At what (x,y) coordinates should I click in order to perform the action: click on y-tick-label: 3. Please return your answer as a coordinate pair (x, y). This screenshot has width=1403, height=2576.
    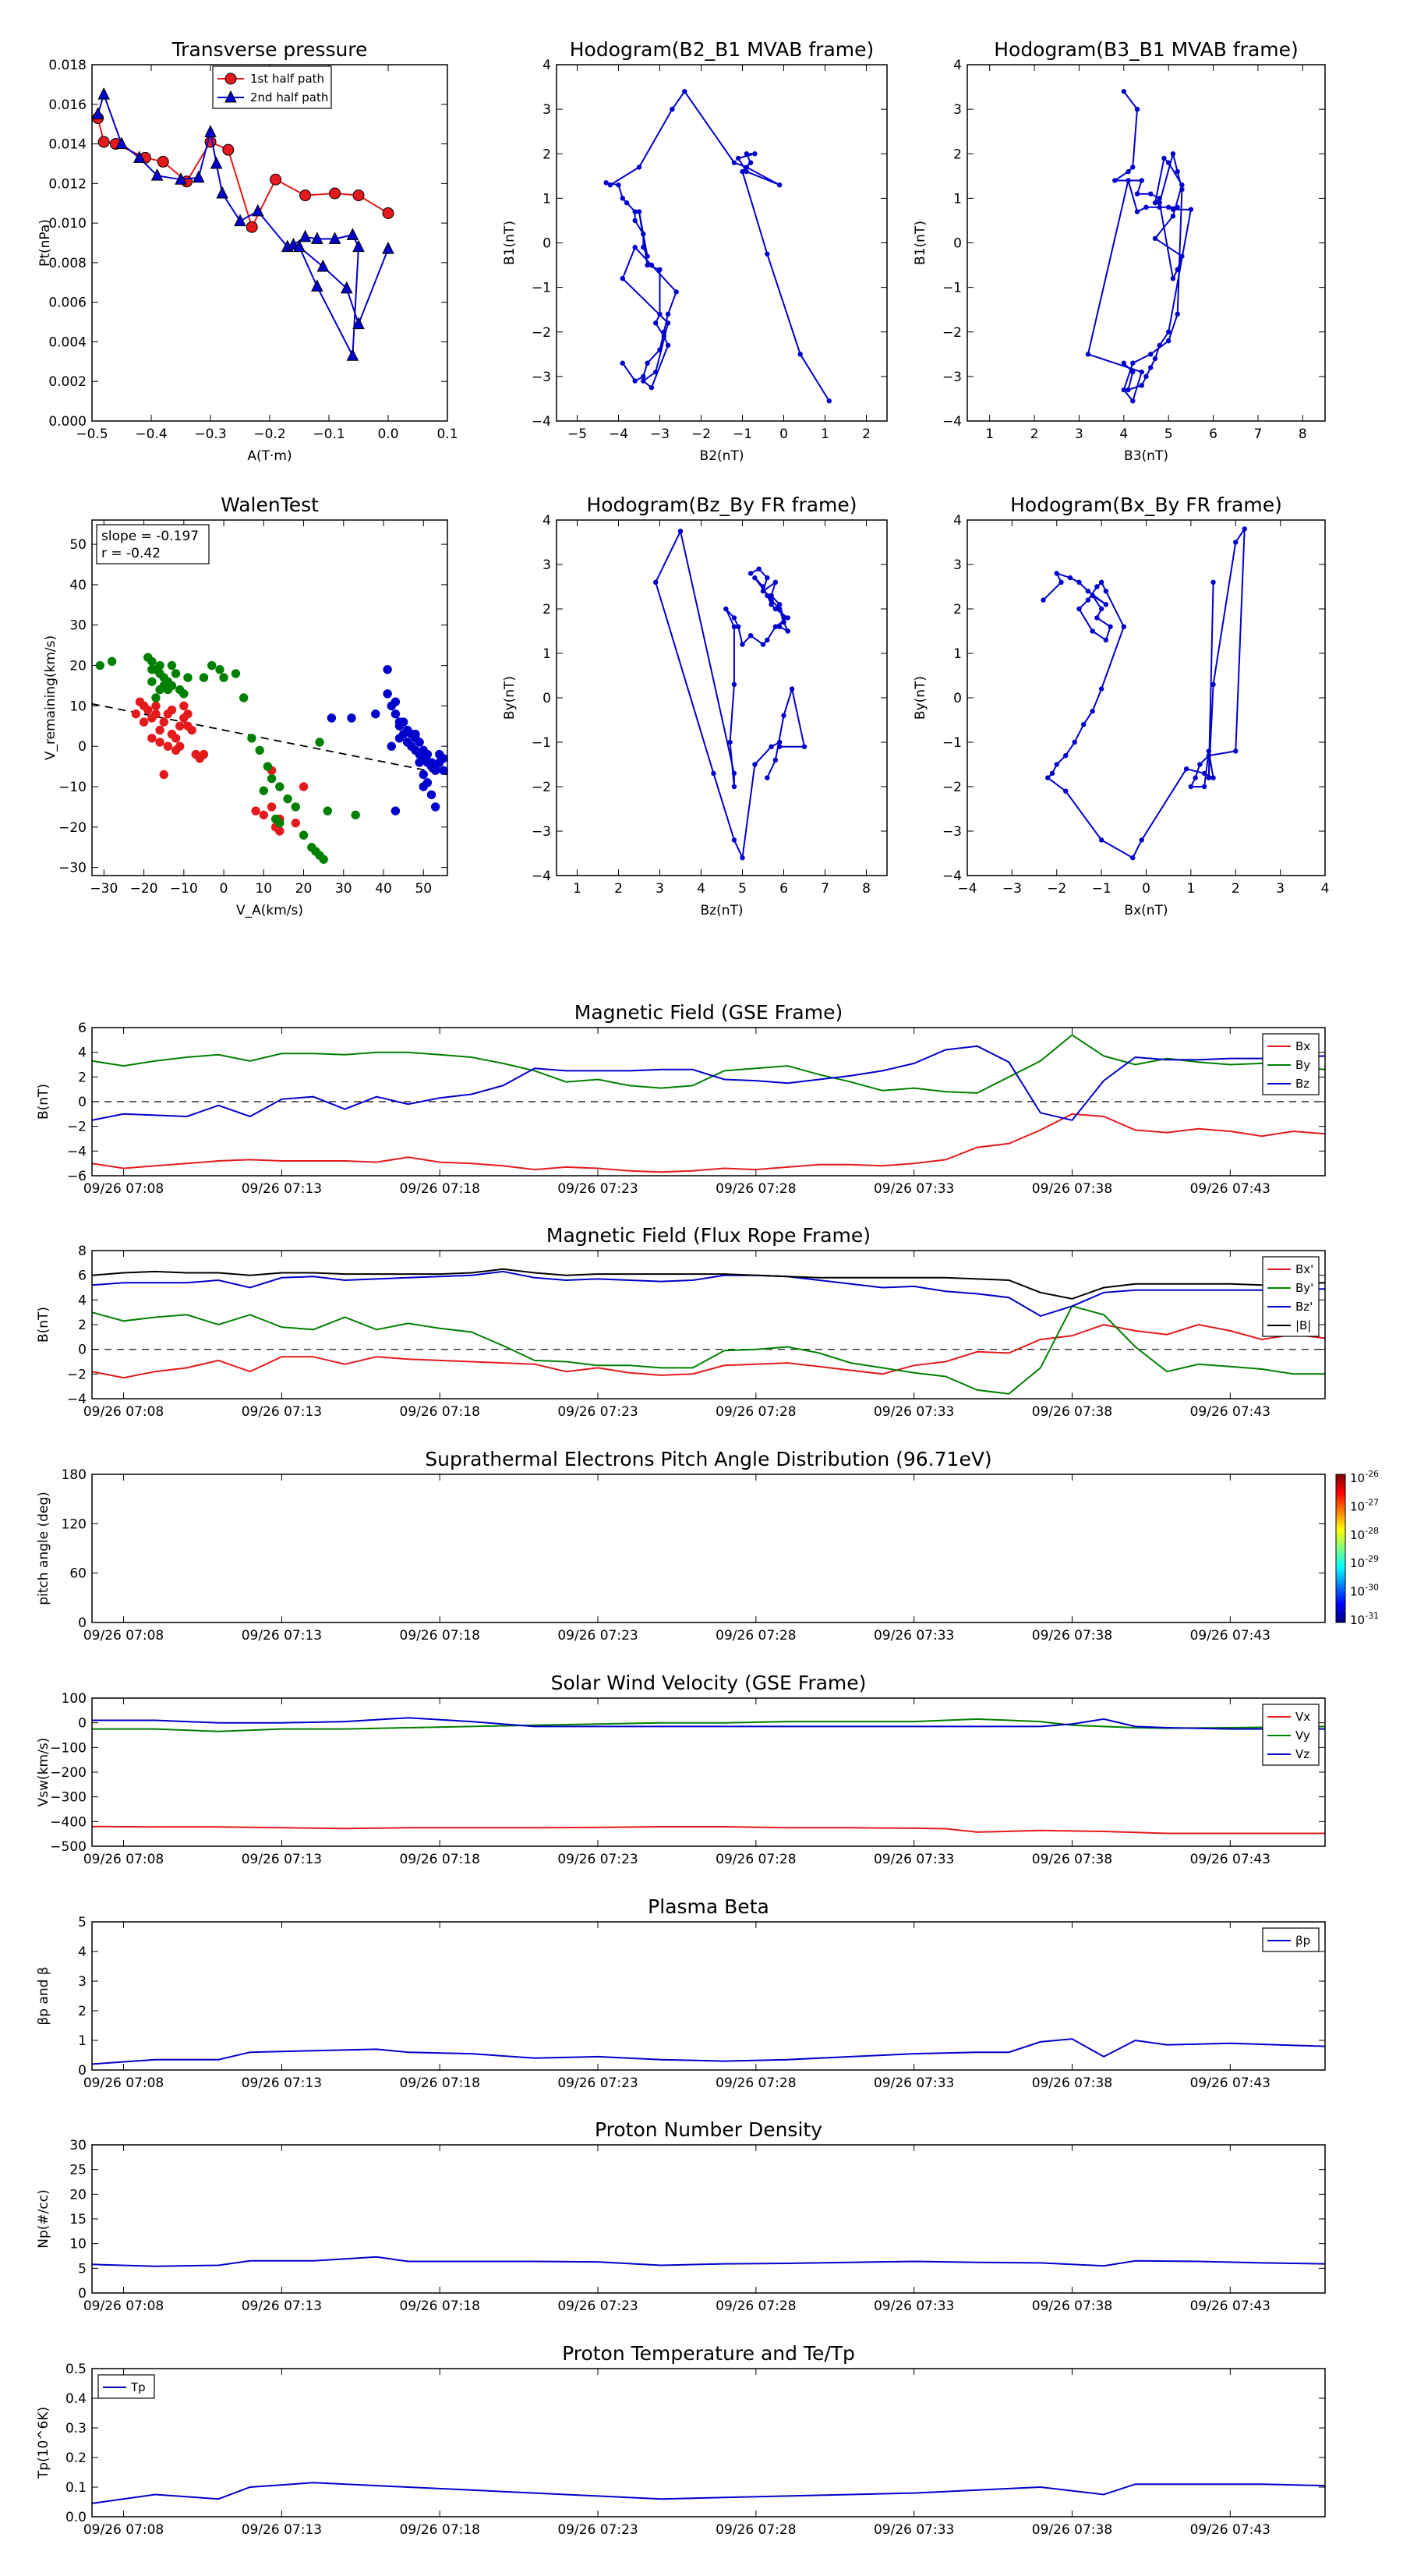
    Looking at the image, I should click on (958, 565).